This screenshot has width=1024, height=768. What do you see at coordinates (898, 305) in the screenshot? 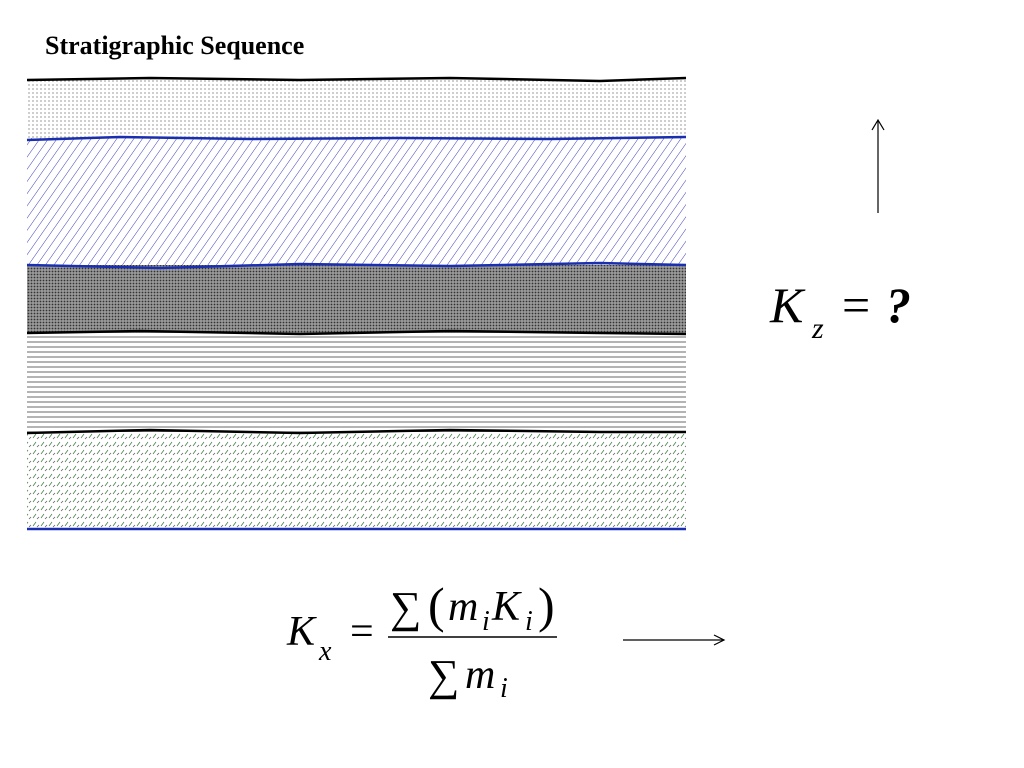
I see `result: ?` at bounding box center [898, 305].